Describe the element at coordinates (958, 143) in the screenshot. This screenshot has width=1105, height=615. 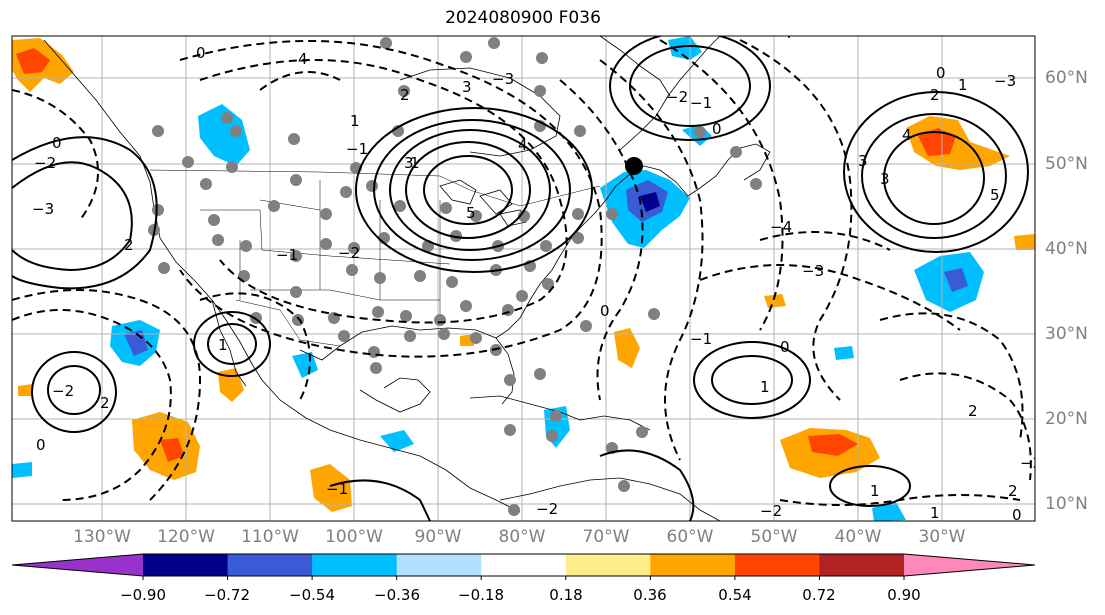
I see `shade-positive-atlantic-north` at that location.